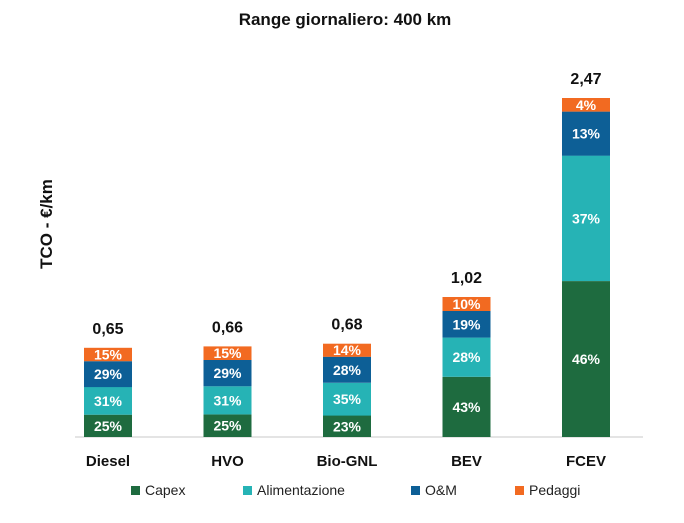 The width and height of the screenshot is (684, 523). Describe the element at coordinates (345, 19) in the screenshot. I see `chart-title: Range giornaliero: 400 km` at that location.